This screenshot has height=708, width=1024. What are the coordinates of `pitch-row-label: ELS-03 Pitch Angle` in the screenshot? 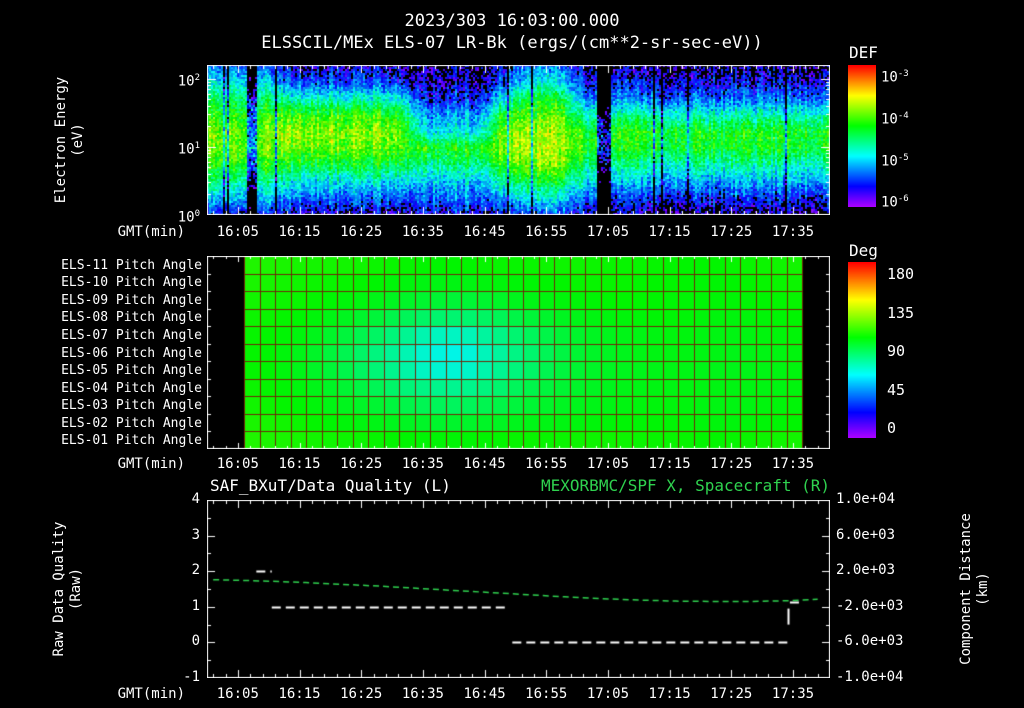 It's located at (131, 406).